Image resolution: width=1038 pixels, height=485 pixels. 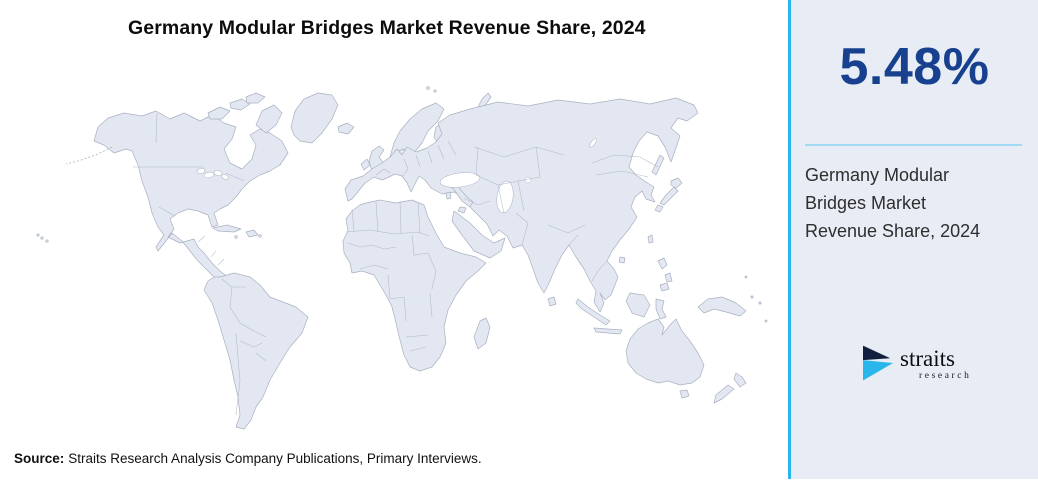 I want to click on stat-label-line-1: Germany Modular, so click(x=877, y=175).